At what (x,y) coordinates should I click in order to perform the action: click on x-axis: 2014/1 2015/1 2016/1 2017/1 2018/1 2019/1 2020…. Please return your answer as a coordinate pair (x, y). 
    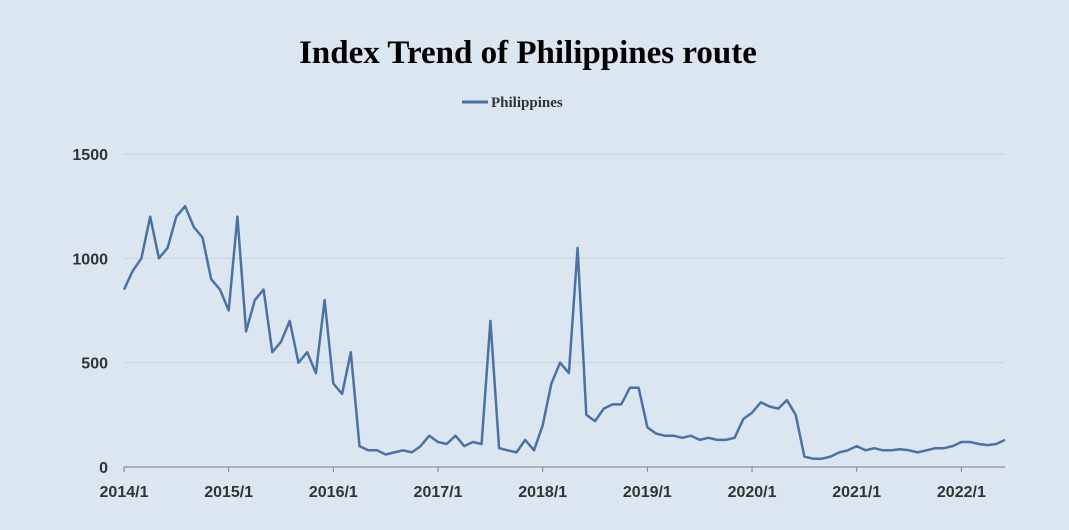
    Looking at the image, I should click on (552, 483).